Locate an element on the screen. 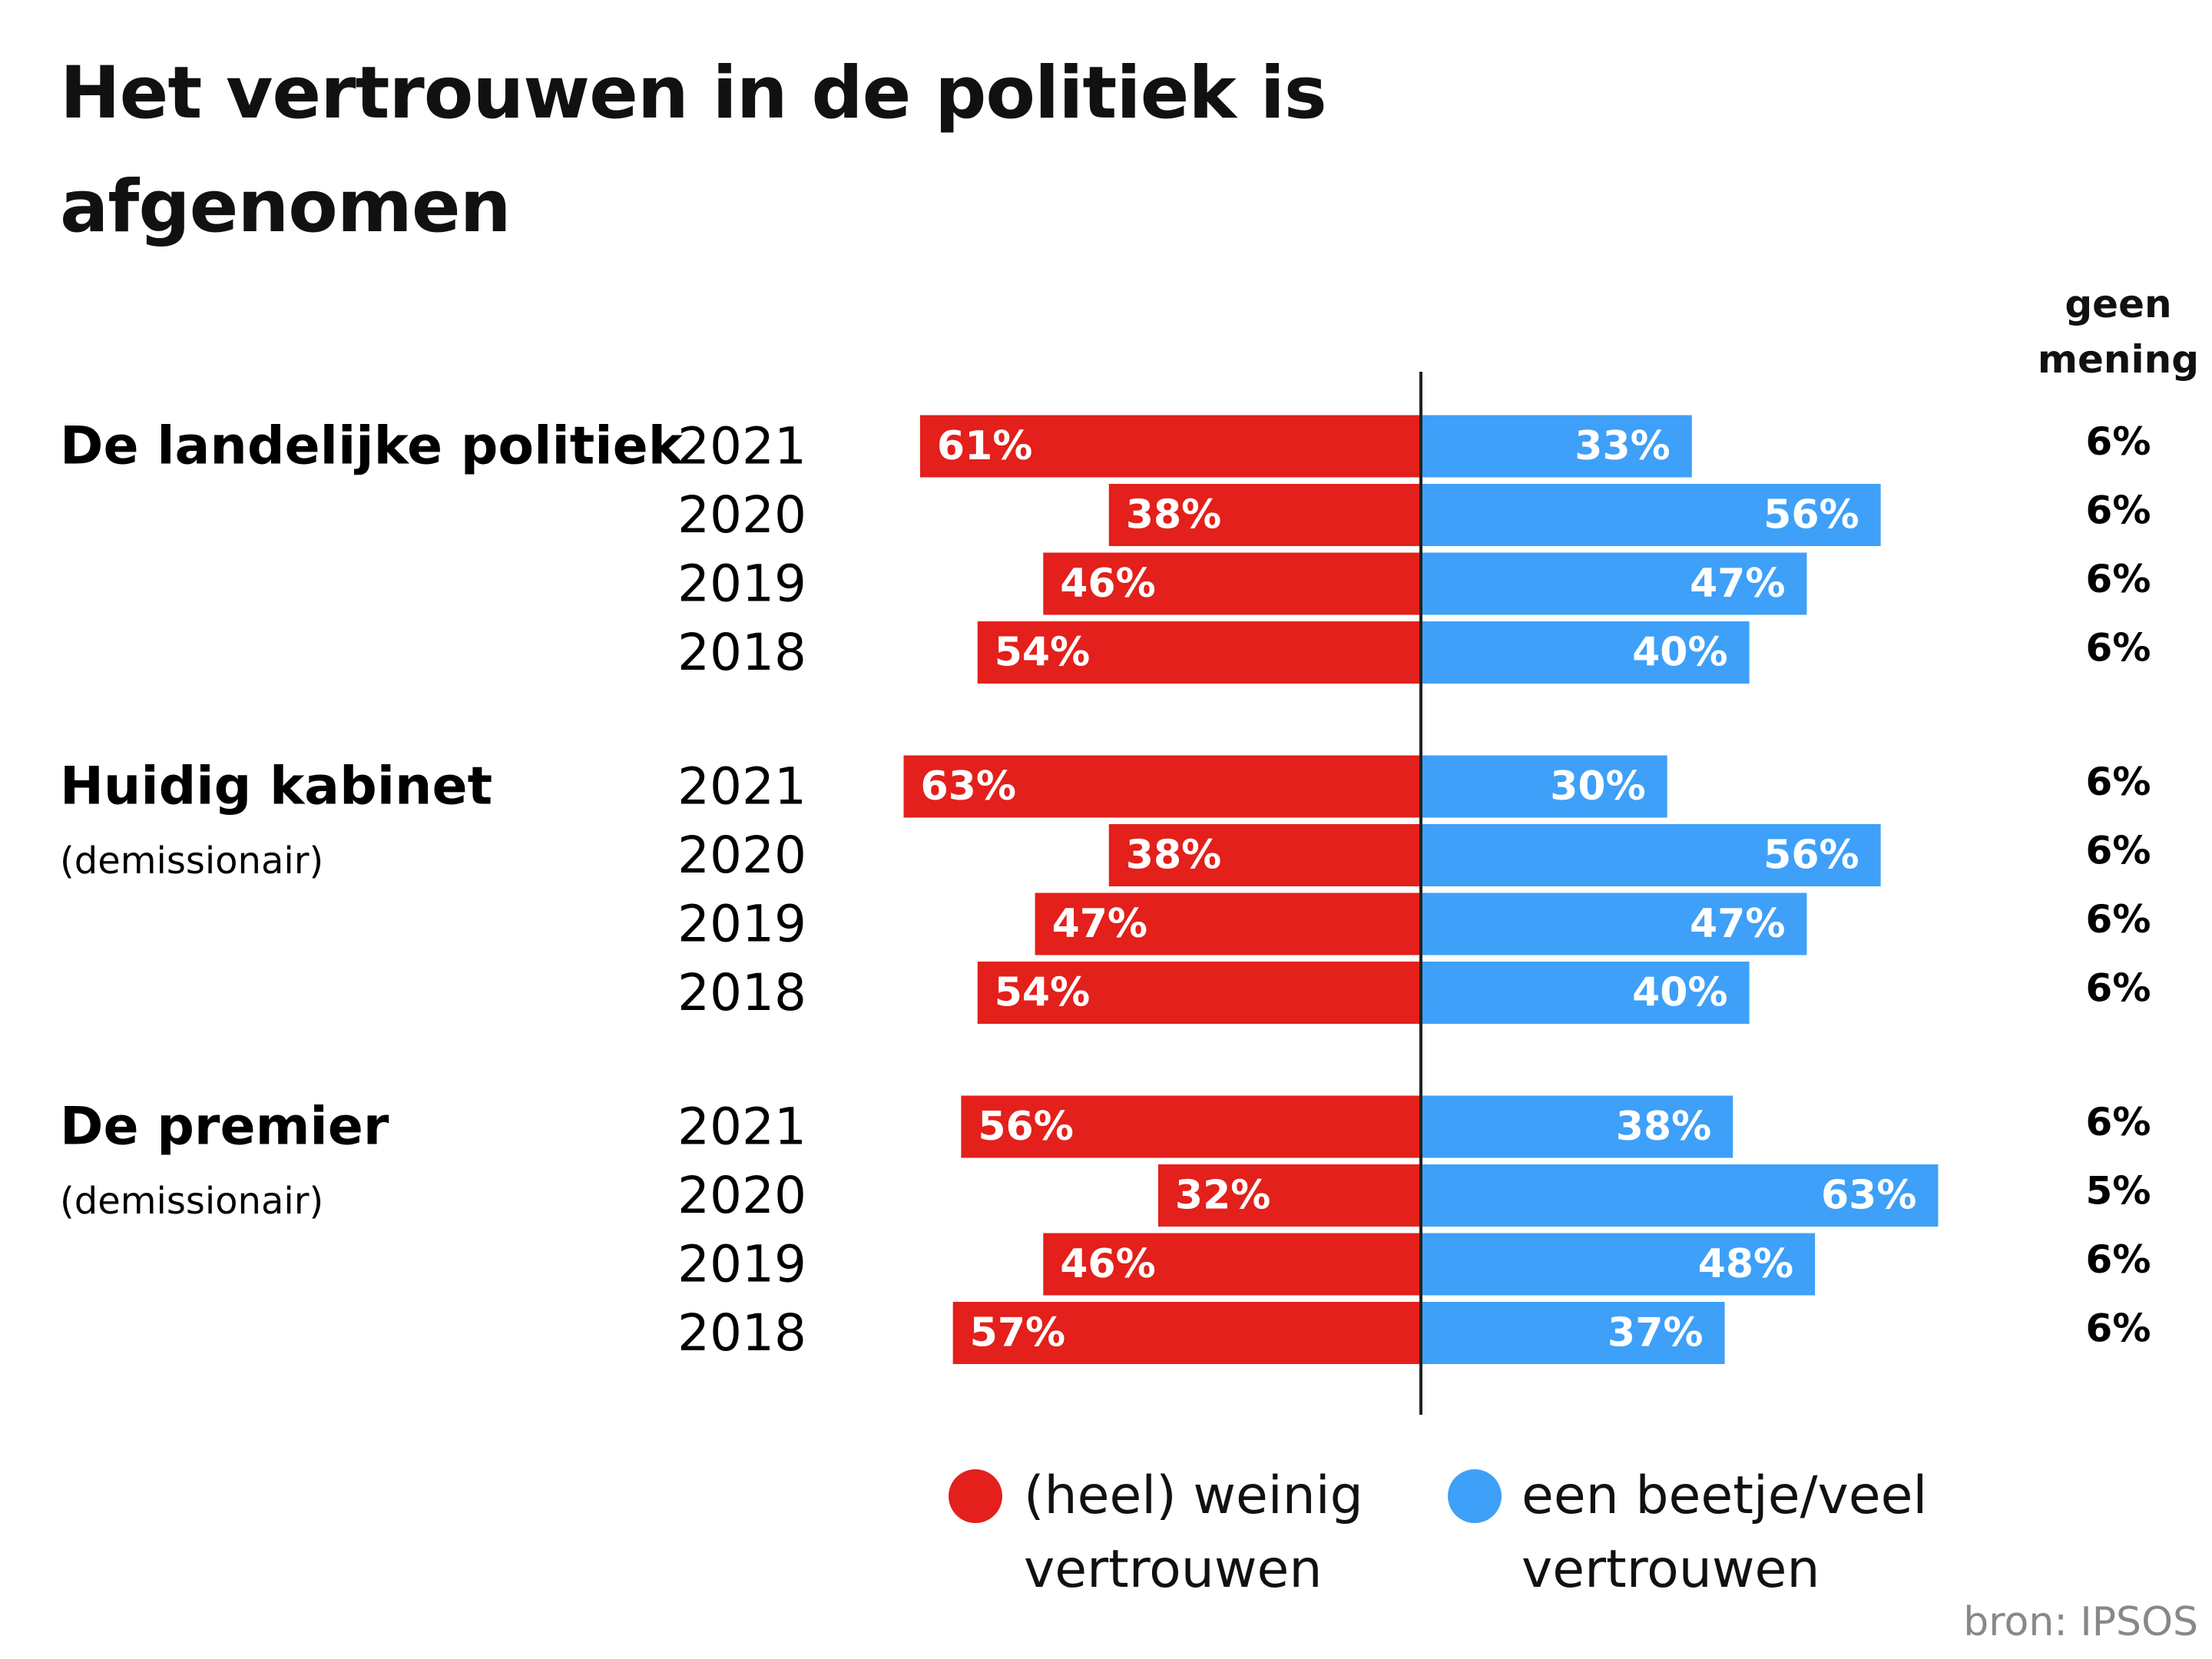  legend-label: een beetje/veel vertrouwen is located at coordinates (1725, 1533).